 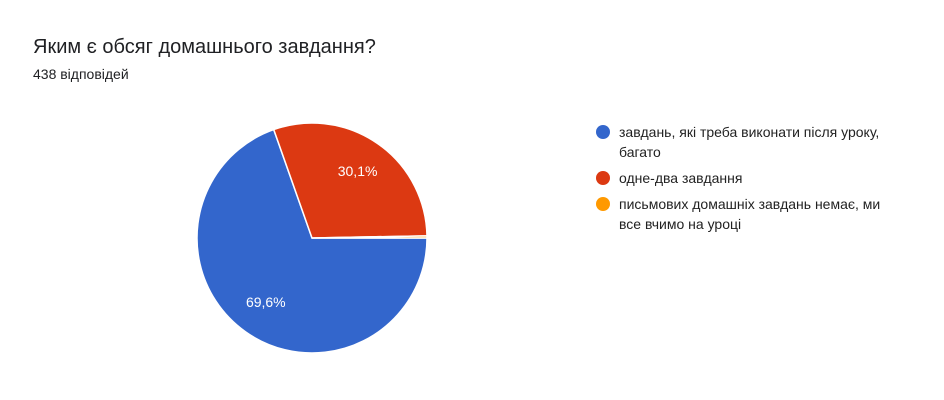 I want to click on legend-label: одне-два завдання, so click(x=681, y=178).